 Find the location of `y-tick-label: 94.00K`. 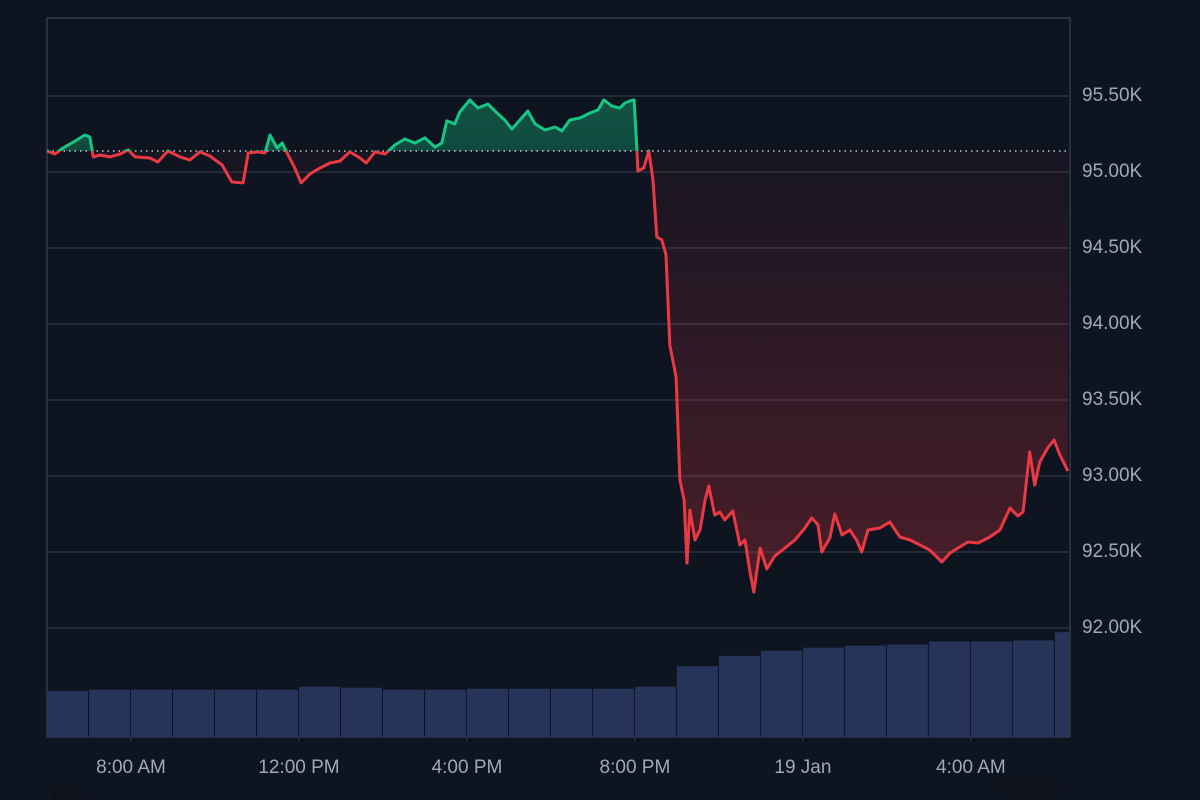

y-tick-label: 94.00K is located at coordinates (1112, 323).